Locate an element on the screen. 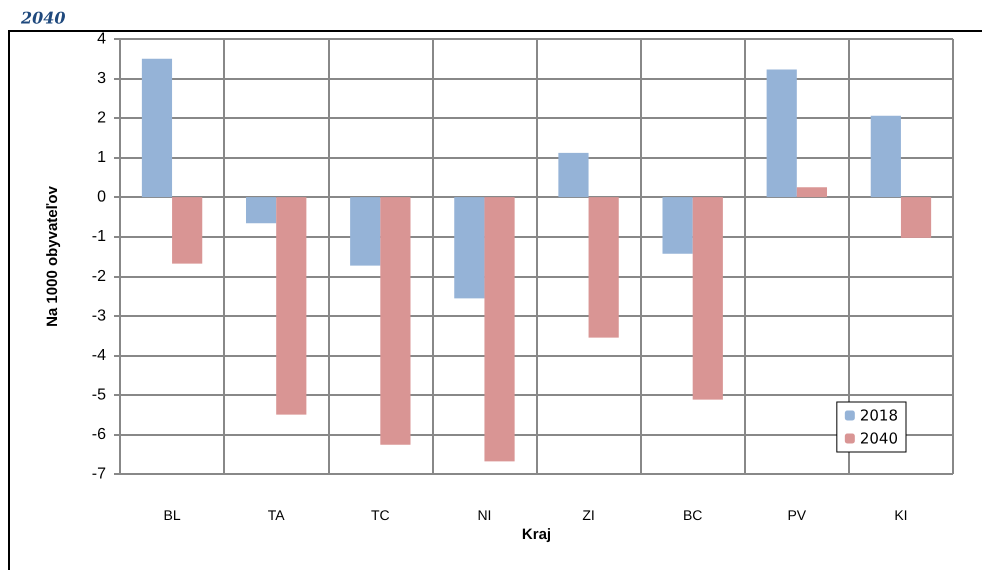 The image size is (982, 570). y-tick-label: 1 is located at coordinates (101, 157).